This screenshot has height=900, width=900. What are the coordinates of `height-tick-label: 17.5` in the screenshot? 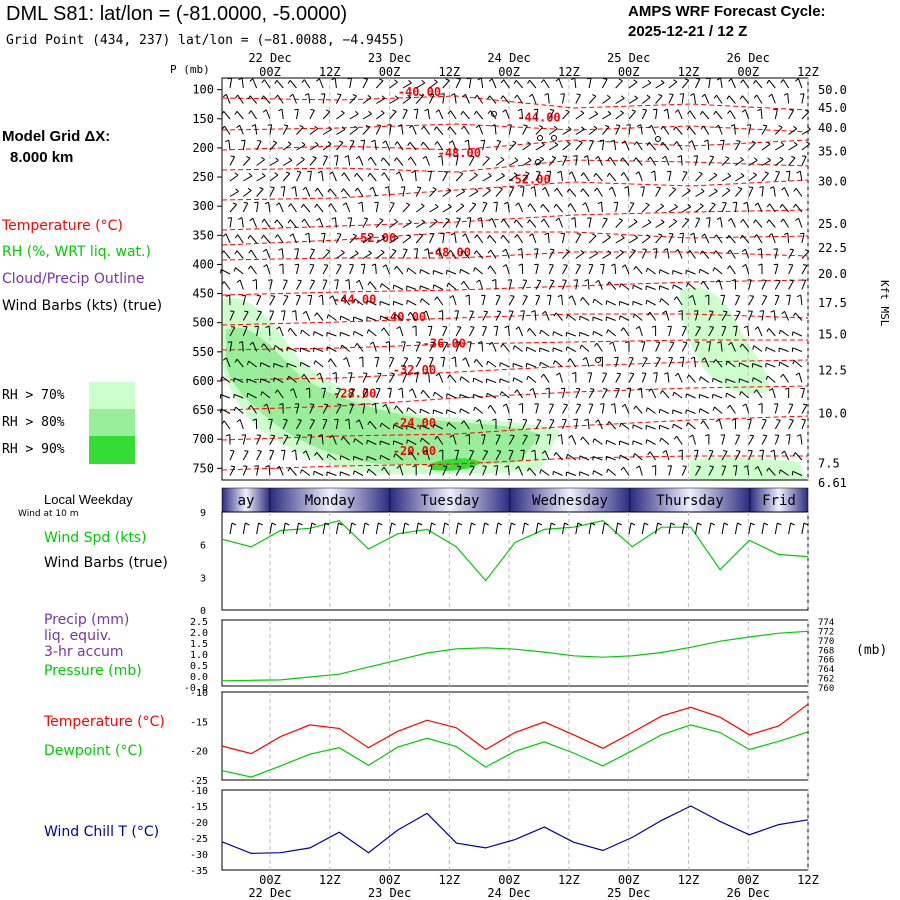 It's located at (832, 303).